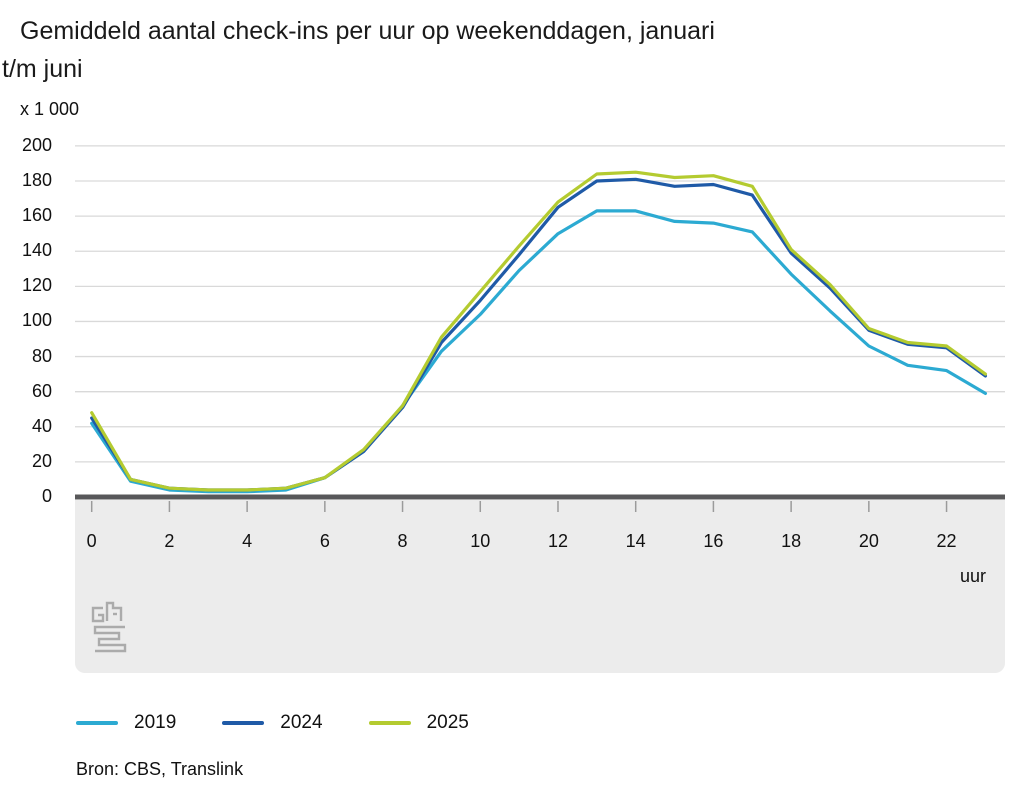 This screenshot has height=811, width=1024. Describe the element at coordinates (109, 627) in the screenshot. I see `cbs-logo` at that location.